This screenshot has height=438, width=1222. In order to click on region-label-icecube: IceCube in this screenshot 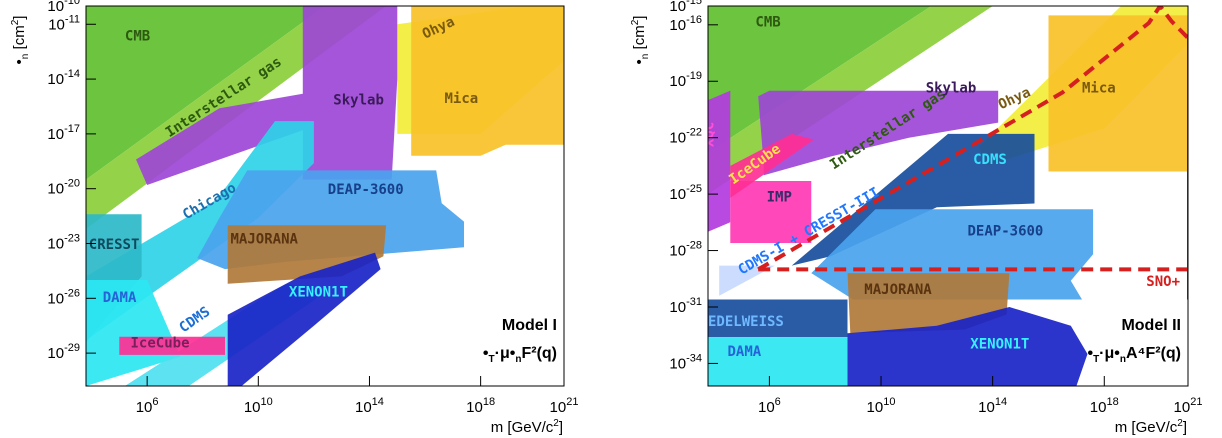, I will do `click(160, 344)`.